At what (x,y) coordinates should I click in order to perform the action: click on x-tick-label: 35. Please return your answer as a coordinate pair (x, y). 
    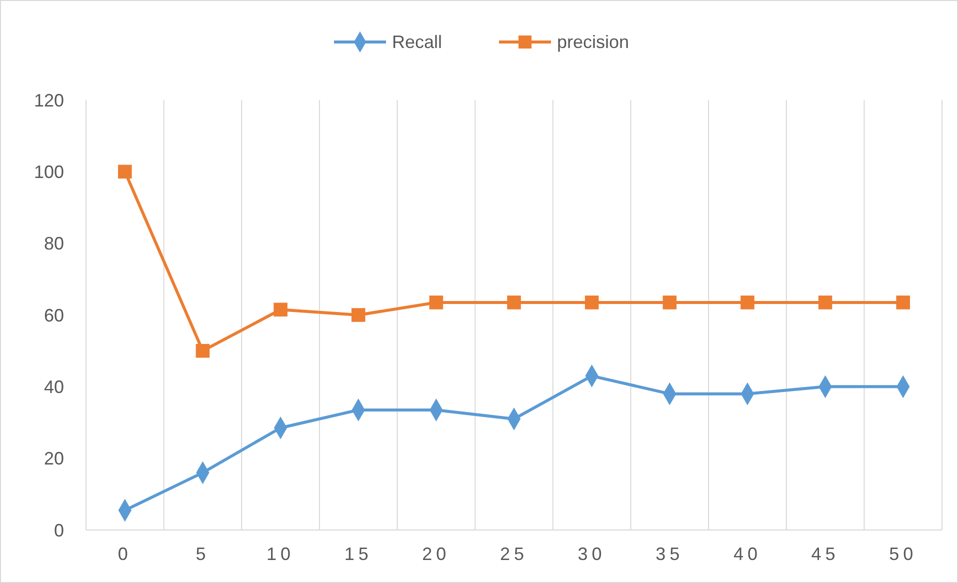
    Looking at the image, I should click on (670, 554).